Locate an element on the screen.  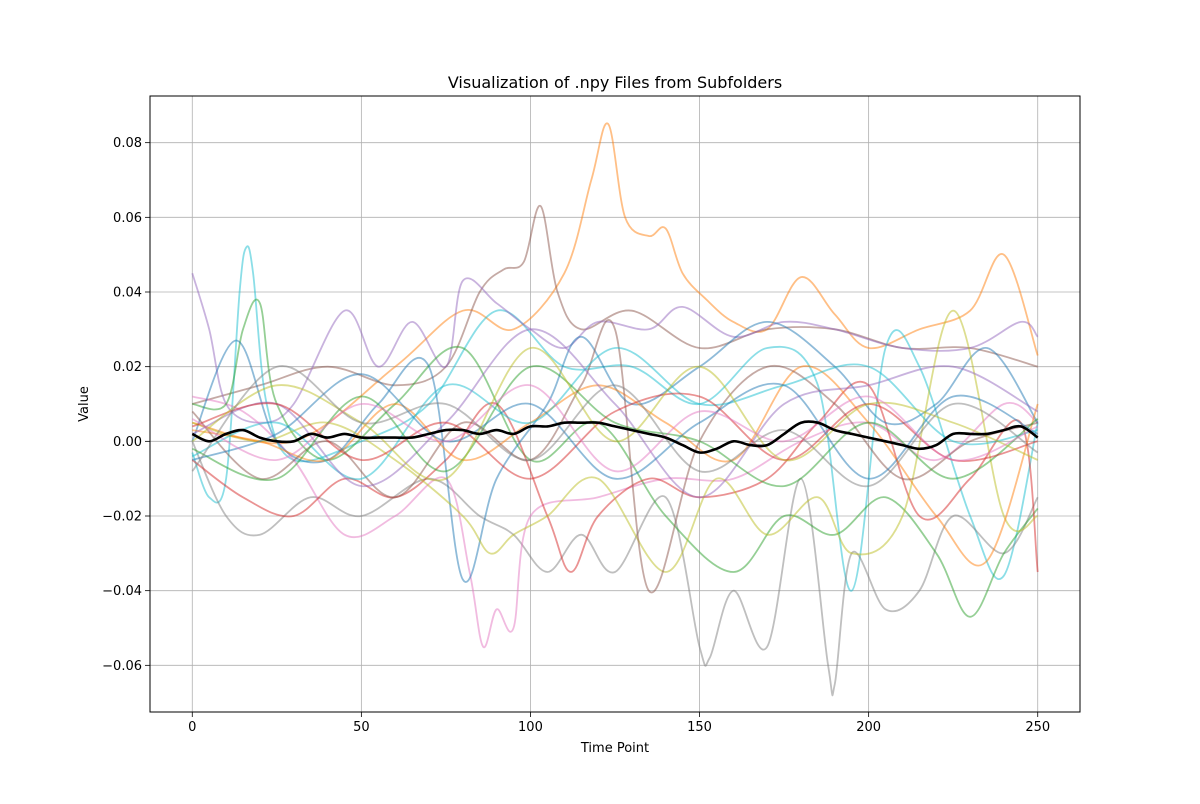
y-tick-label: −0.06 is located at coordinates (122, 666).